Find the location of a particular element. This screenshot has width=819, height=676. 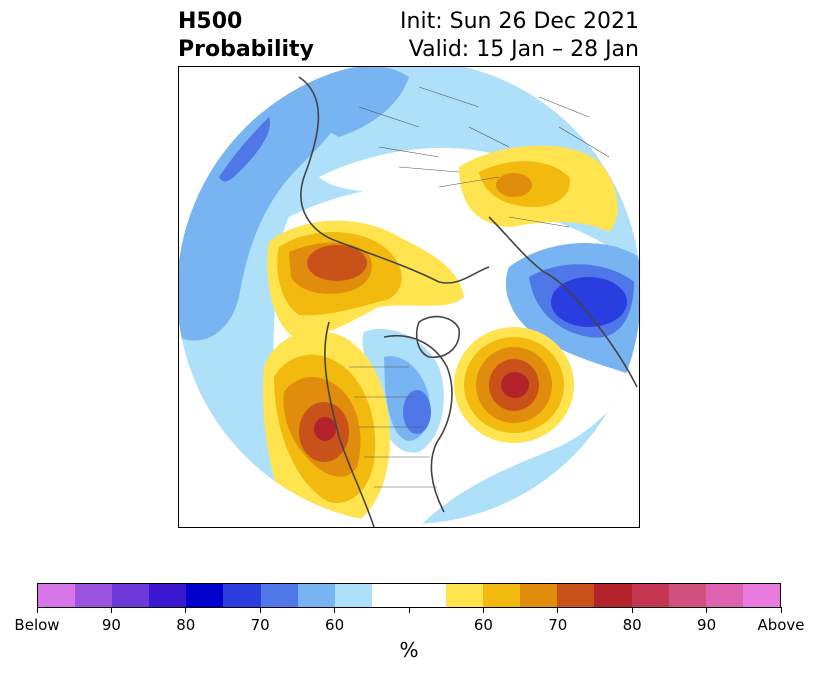

blue-north-america-core is located at coordinates (417, 412).